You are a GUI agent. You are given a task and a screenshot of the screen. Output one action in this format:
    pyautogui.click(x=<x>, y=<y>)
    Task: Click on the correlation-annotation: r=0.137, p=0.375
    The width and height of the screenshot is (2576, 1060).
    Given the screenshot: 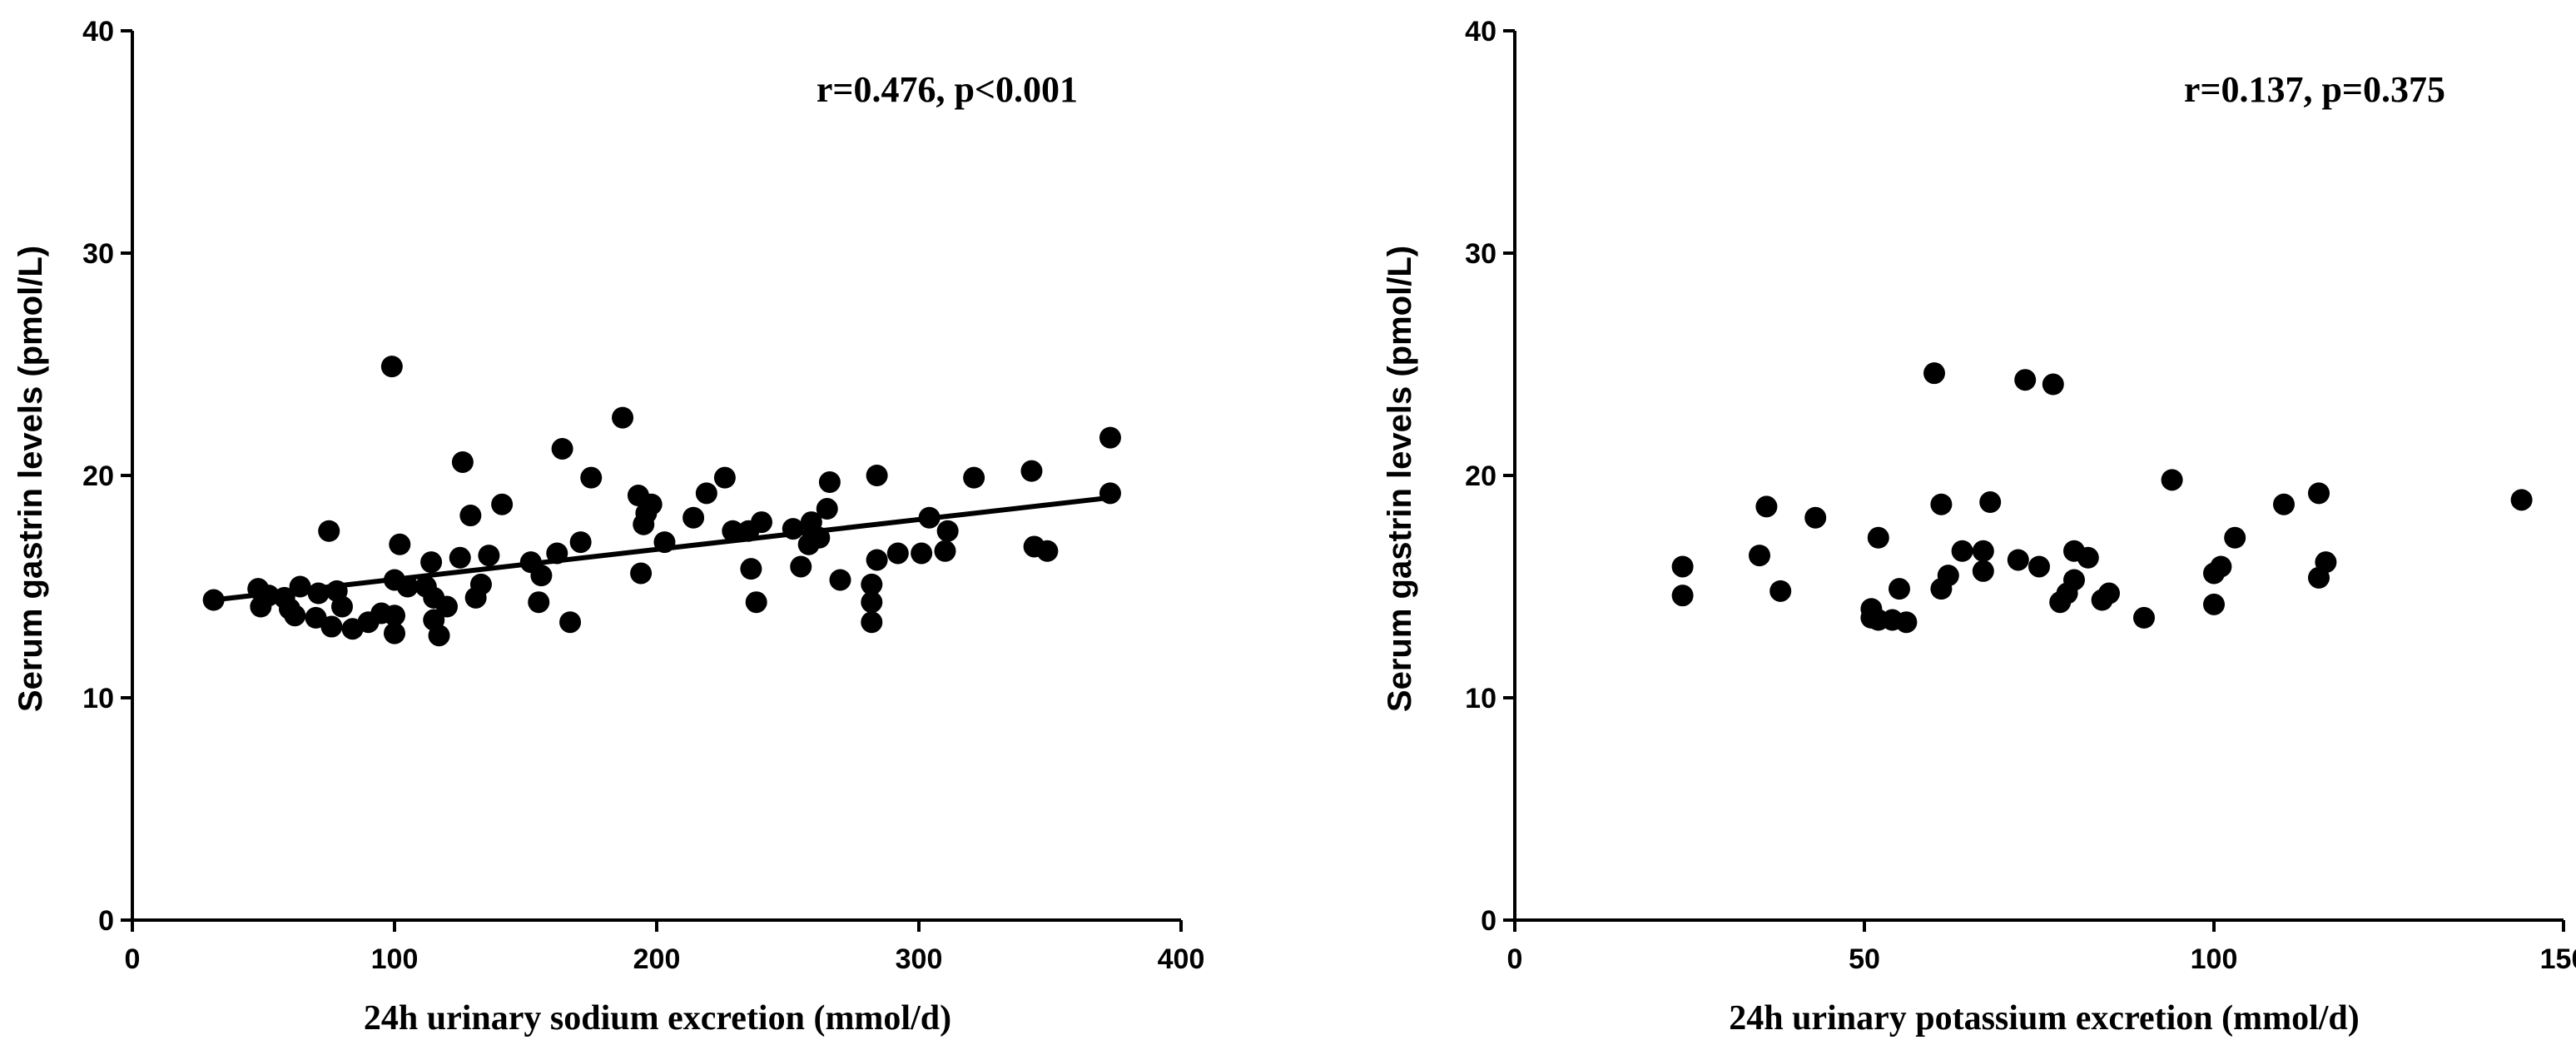 What is the action you would take?
    pyautogui.click(x=2314, y=89)
    